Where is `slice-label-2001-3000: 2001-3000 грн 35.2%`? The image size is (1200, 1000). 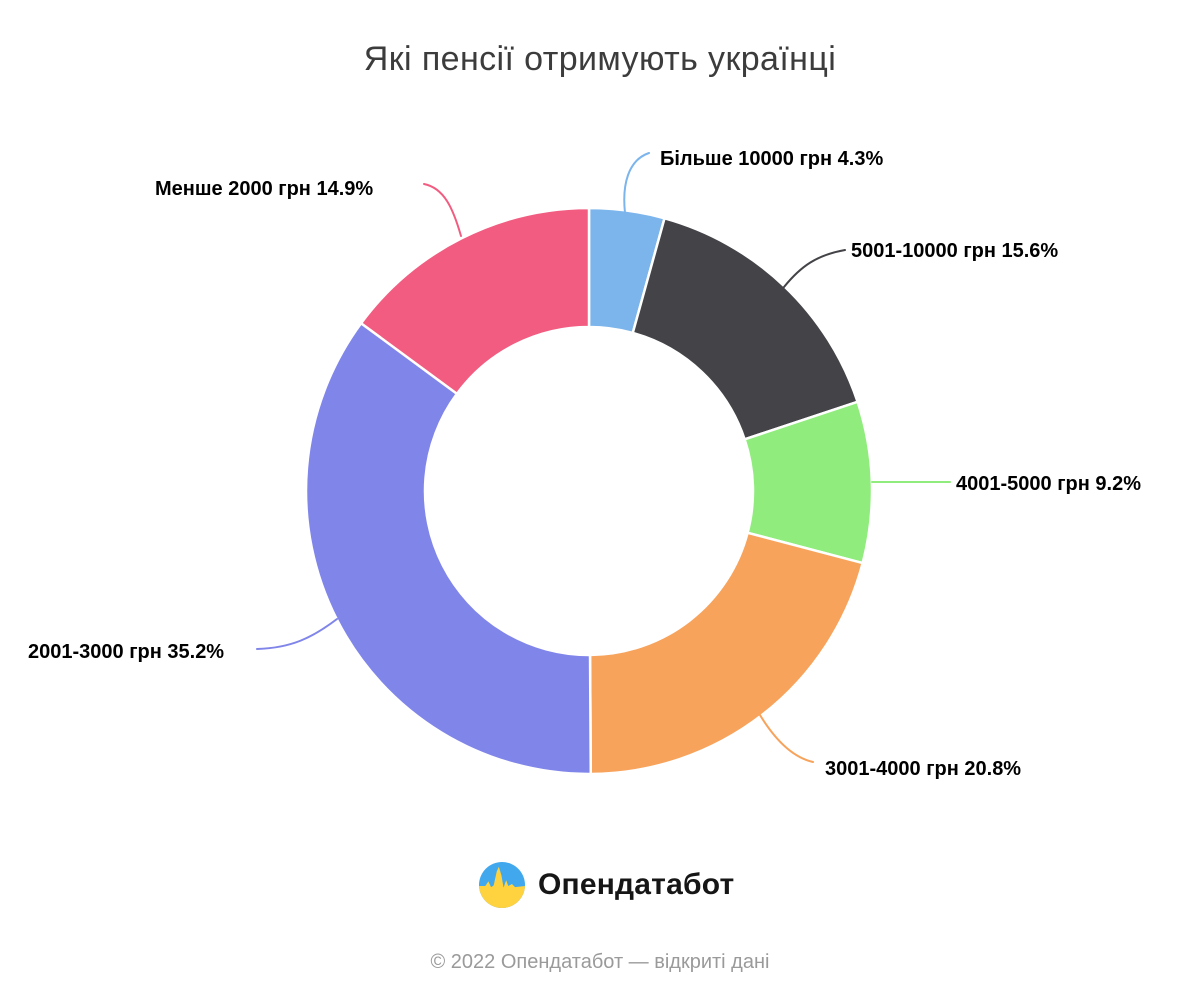 slice-label-2001-3000: 2001-3000 грн 35.2% is located at coordinates (126, 652).